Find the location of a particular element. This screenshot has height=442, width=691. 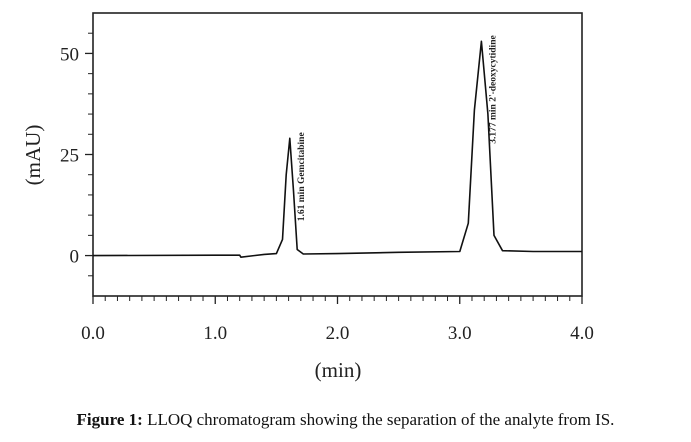

x-tick-label: 0.0 is located at coordinates (93, 333).